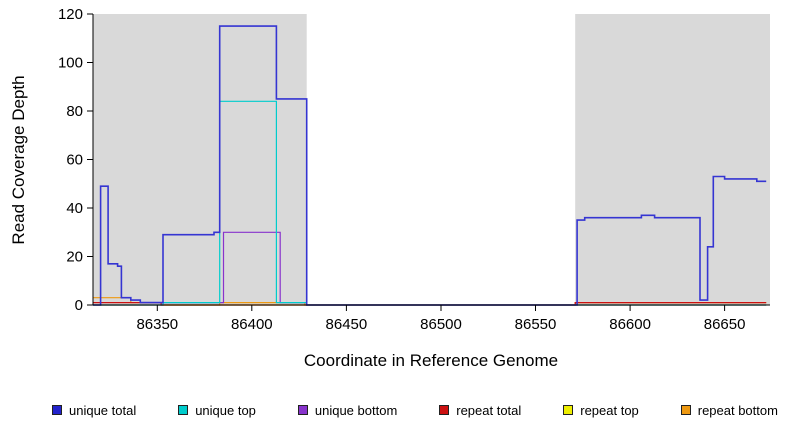  I want to click on x-tick-label: 86650, so click(725, 324).